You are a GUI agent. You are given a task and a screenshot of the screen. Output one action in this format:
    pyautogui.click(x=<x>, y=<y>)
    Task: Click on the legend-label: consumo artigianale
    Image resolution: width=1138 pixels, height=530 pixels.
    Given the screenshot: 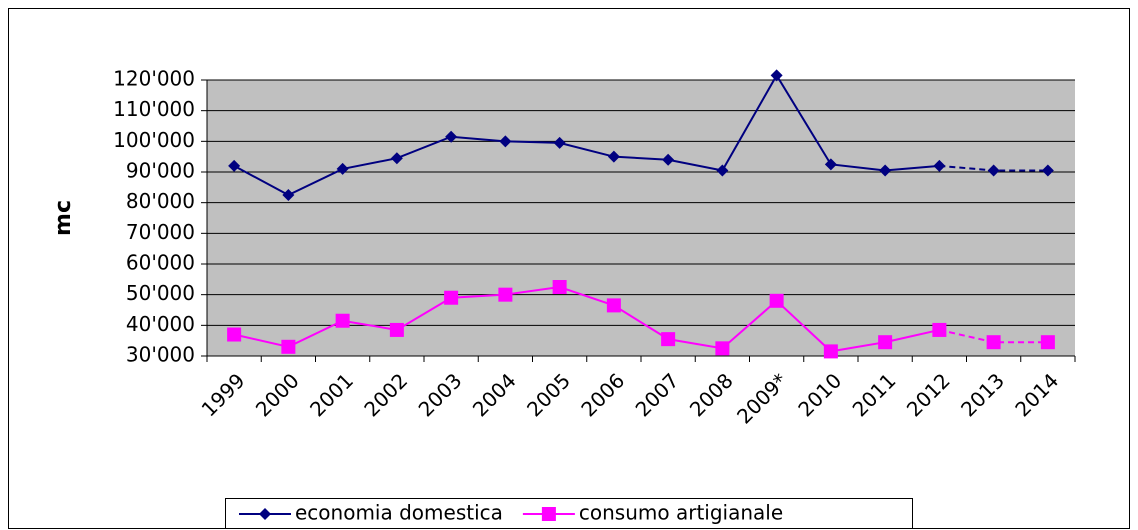 What is the action you would take?
    pyautogui.click(x=681, y=513)
    